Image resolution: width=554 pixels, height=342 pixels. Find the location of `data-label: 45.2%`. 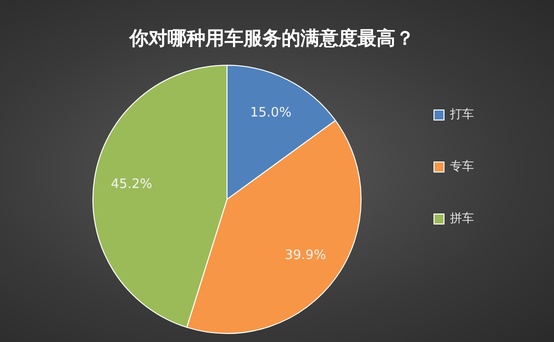

data-label: 45.2% is located at coordinates (131, 184).